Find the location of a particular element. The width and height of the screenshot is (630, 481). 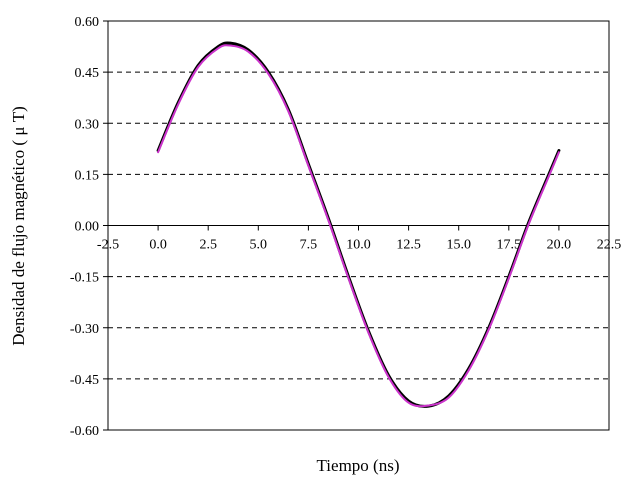

x-tick-label: 20.0 is located at coordinates (559, 245).